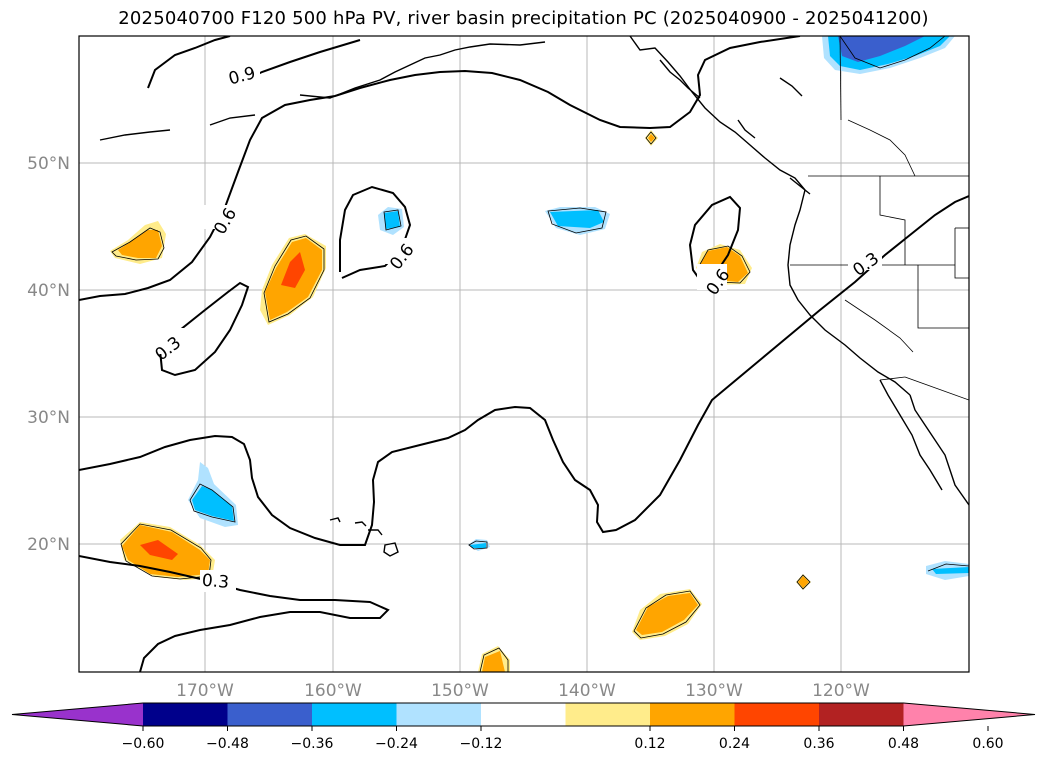 This screenshot has height=765, width=1047. I want to click on colorbar-extend-high, so click(969, 714).